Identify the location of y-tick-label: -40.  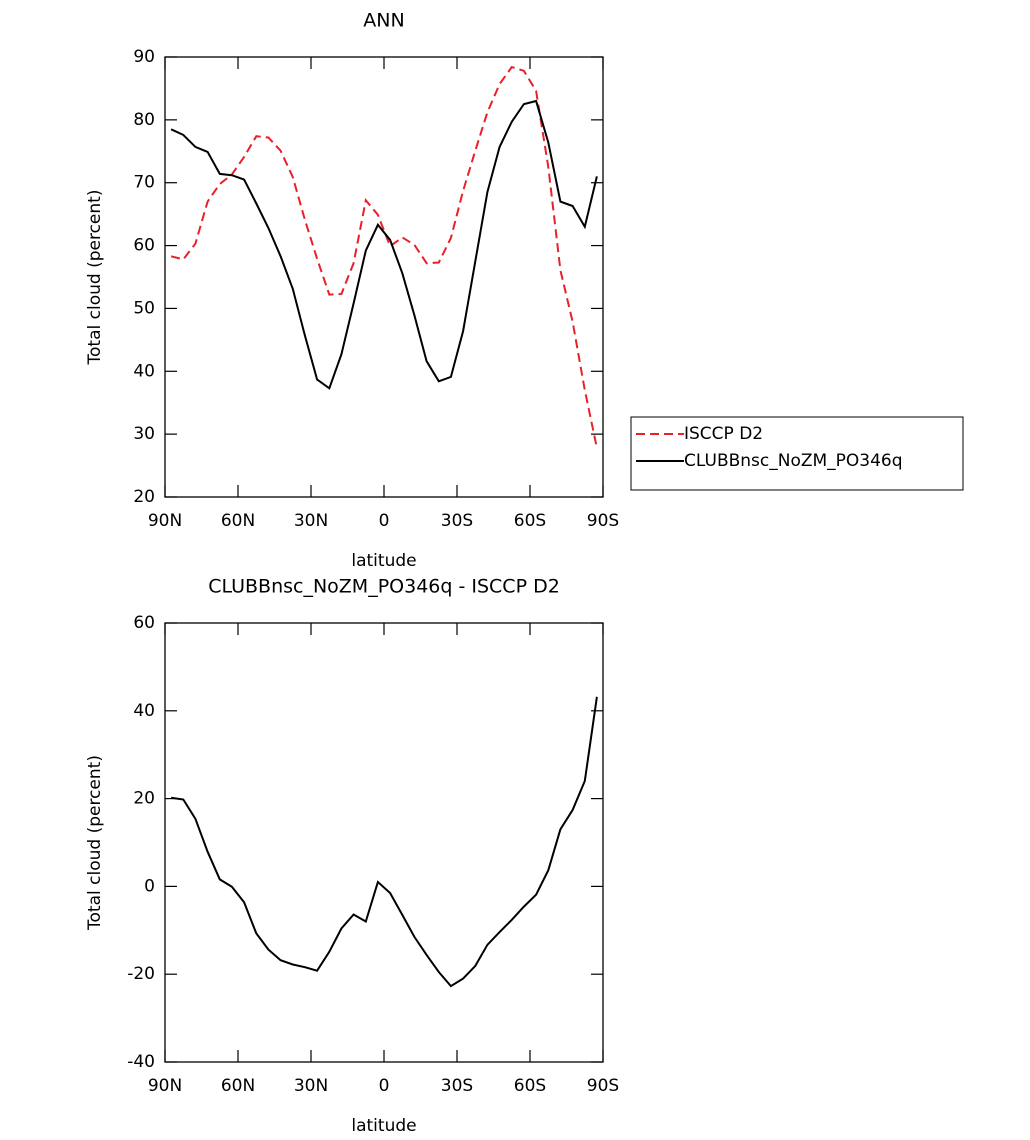
(141, 1062).